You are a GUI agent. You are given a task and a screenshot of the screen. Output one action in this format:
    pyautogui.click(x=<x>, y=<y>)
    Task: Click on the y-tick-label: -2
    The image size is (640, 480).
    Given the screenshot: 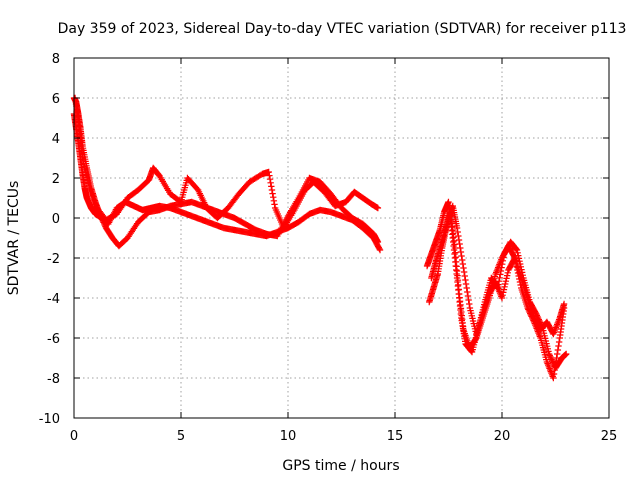 What is the action you would take?
    pyautogui.click(x=53, y=259)
    